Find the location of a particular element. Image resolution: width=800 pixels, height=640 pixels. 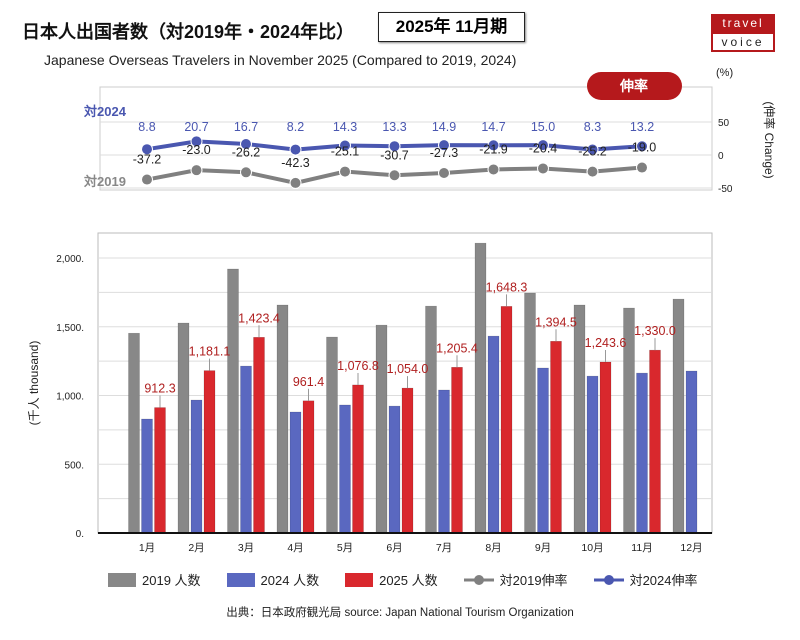

chart-title: 日本人出国者数（対2019年・2024年比） is located at coordinates (188, 32).